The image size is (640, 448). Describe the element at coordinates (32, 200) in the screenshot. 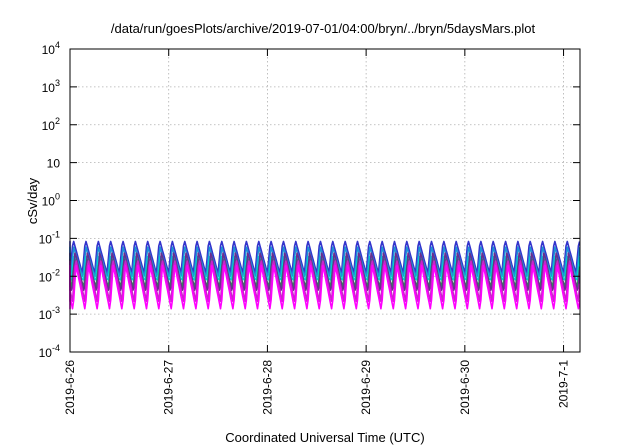

I see `y-axis-label: cSv/day` at that location.